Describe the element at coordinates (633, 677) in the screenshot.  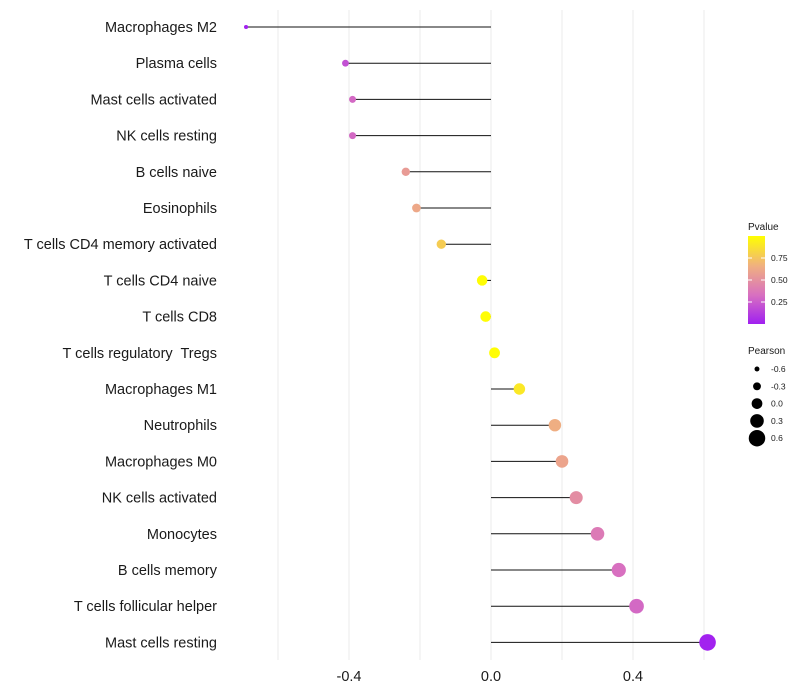
I see `x-tick-label: 0.4` at that location.